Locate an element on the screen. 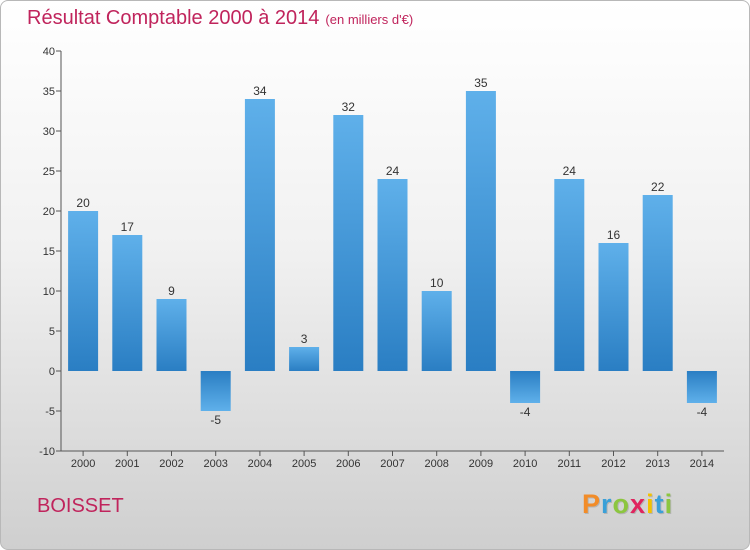 The image size is (750, 550). bar-2014 is located at coordinates (701, 387).